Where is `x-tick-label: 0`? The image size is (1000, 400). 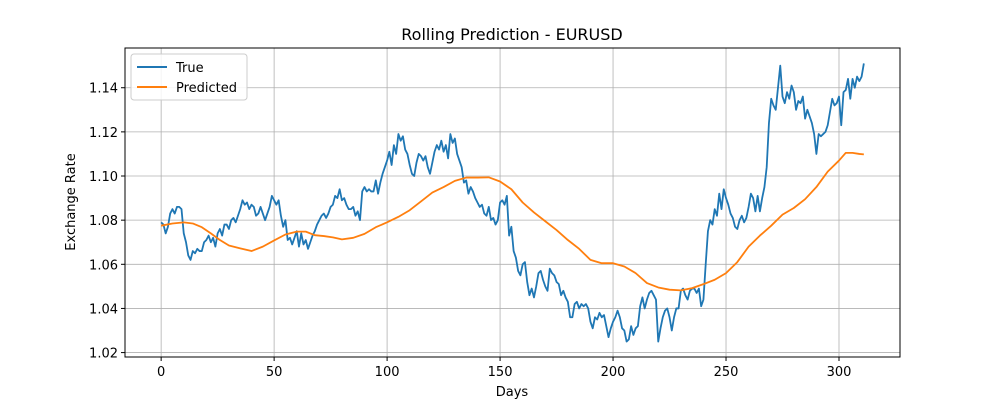
x-tick-label: 0 is located at coordinates (161, 372).